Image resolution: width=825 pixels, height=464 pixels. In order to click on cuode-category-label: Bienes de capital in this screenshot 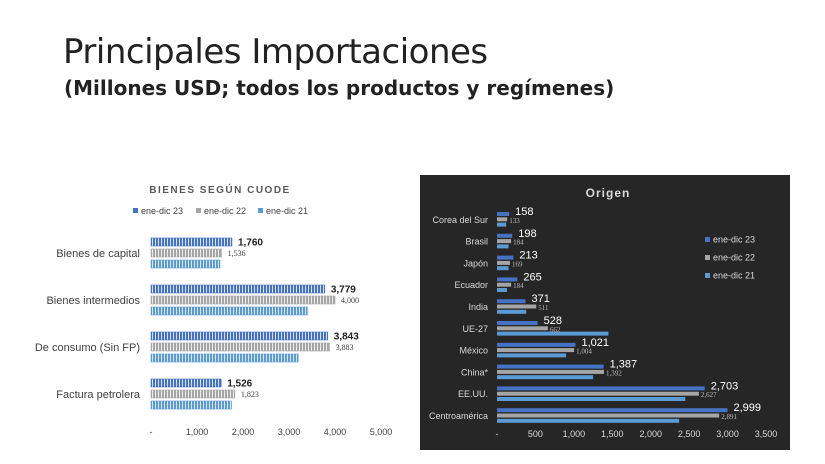, I will do `click(98, 254)`.